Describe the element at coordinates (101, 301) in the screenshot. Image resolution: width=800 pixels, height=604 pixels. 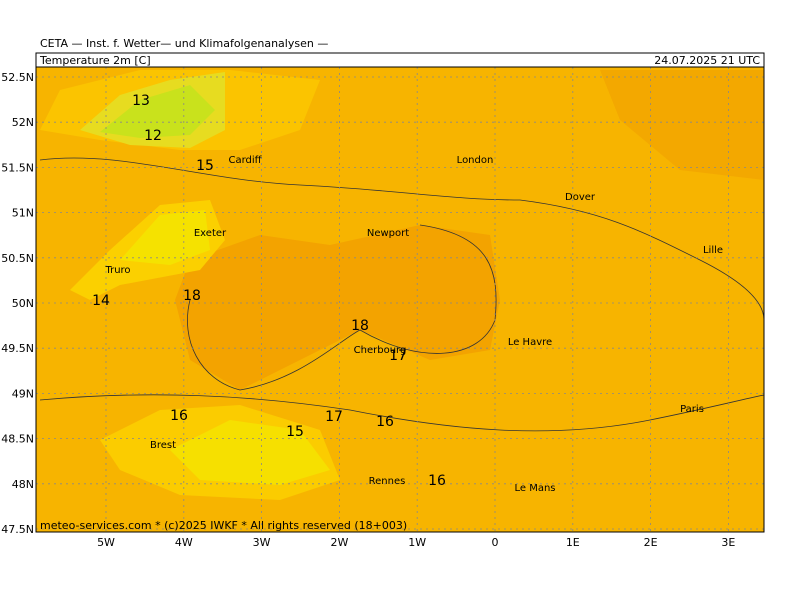
I see `contour-label: 14` at that location.